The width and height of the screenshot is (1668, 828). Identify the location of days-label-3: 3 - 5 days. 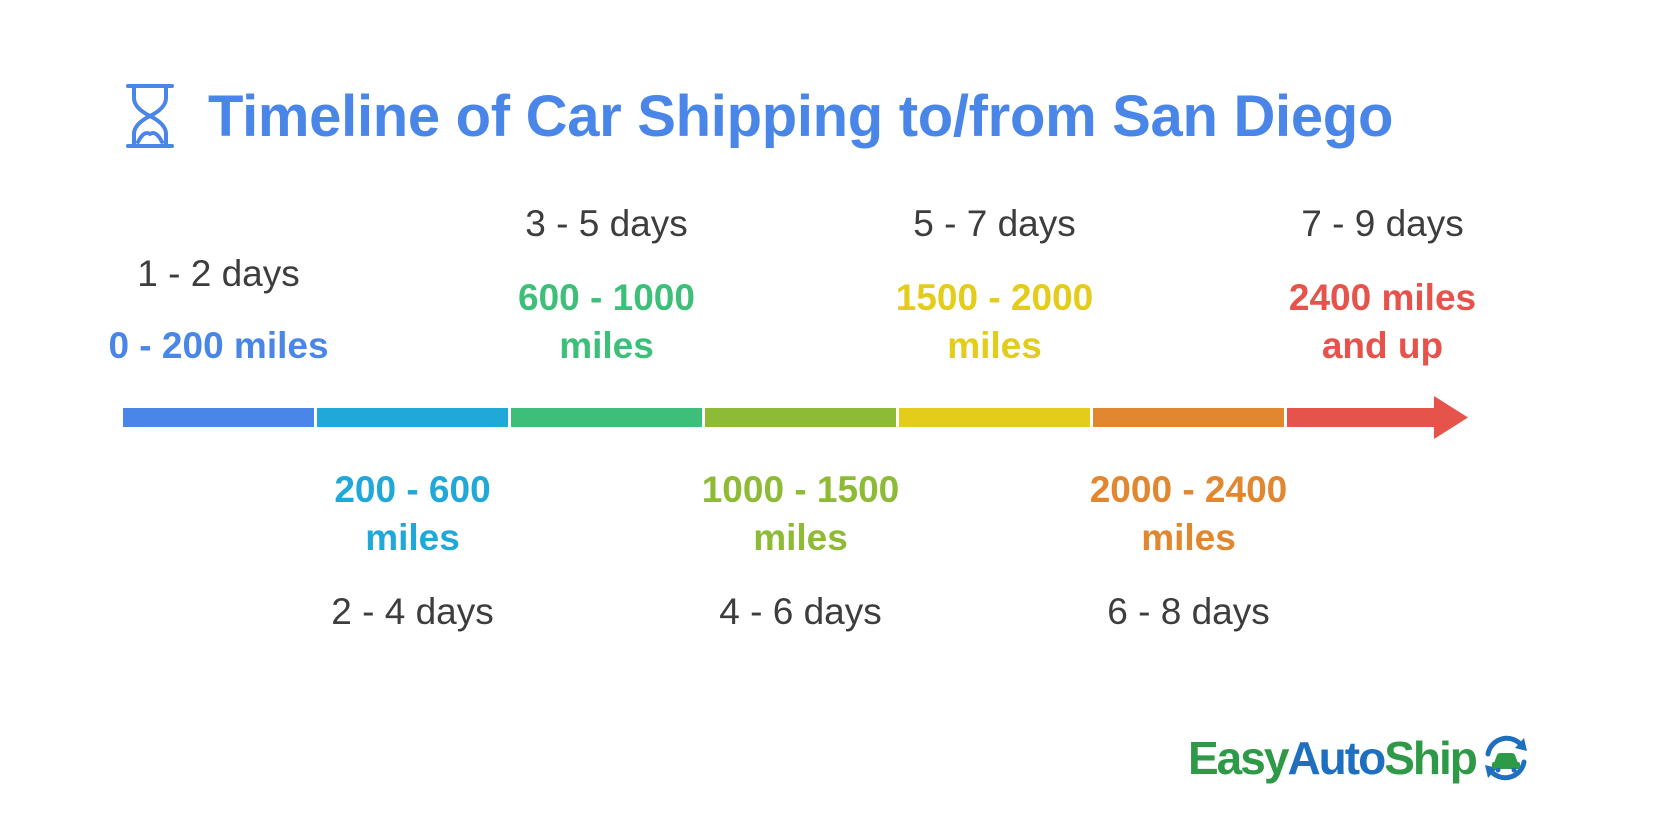
(606, 223).